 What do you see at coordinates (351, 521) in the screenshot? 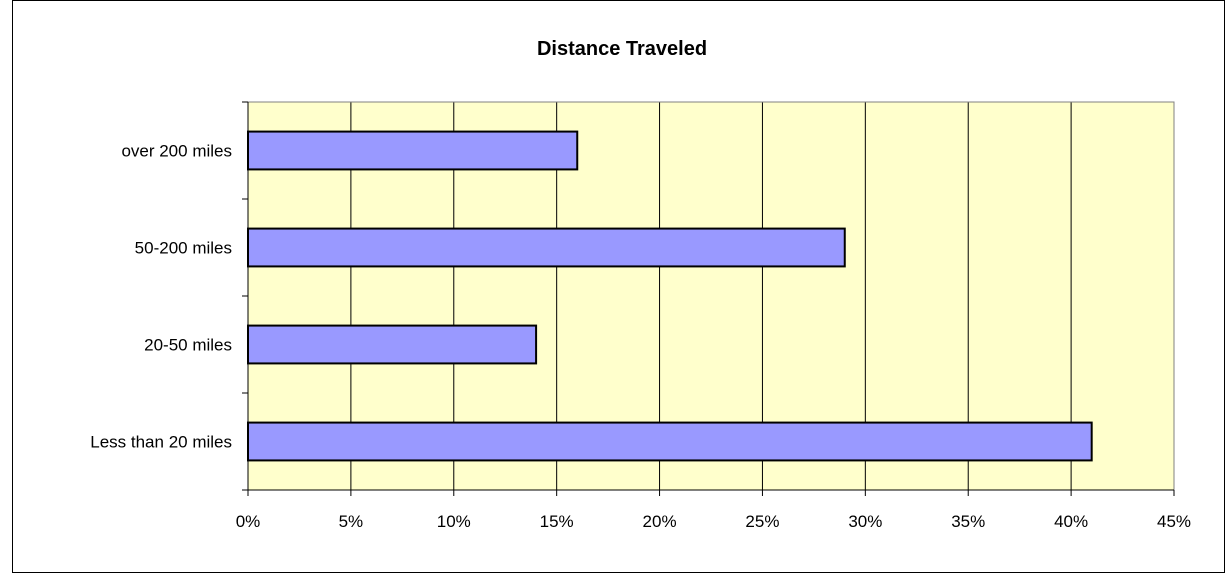
I see `x-tick-label-1: 5%` at bounding box center [351, 521].